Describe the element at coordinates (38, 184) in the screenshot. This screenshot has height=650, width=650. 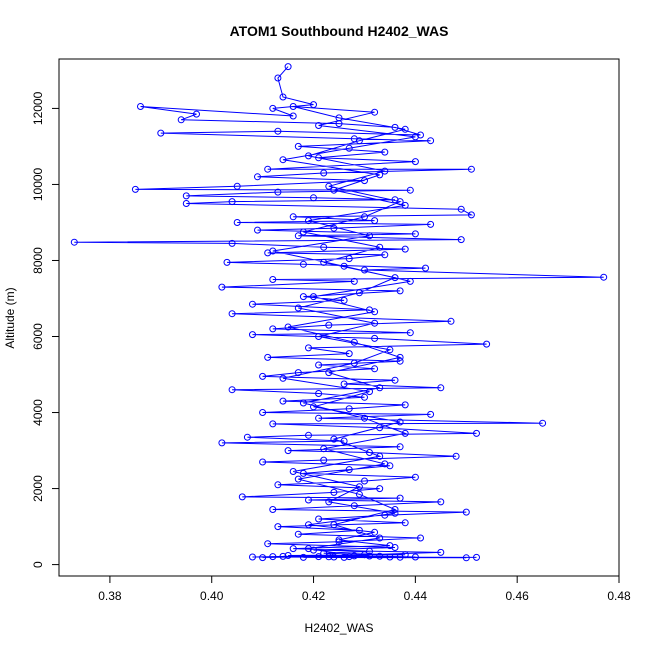
I see `y-tick-label: 10000` at that location.